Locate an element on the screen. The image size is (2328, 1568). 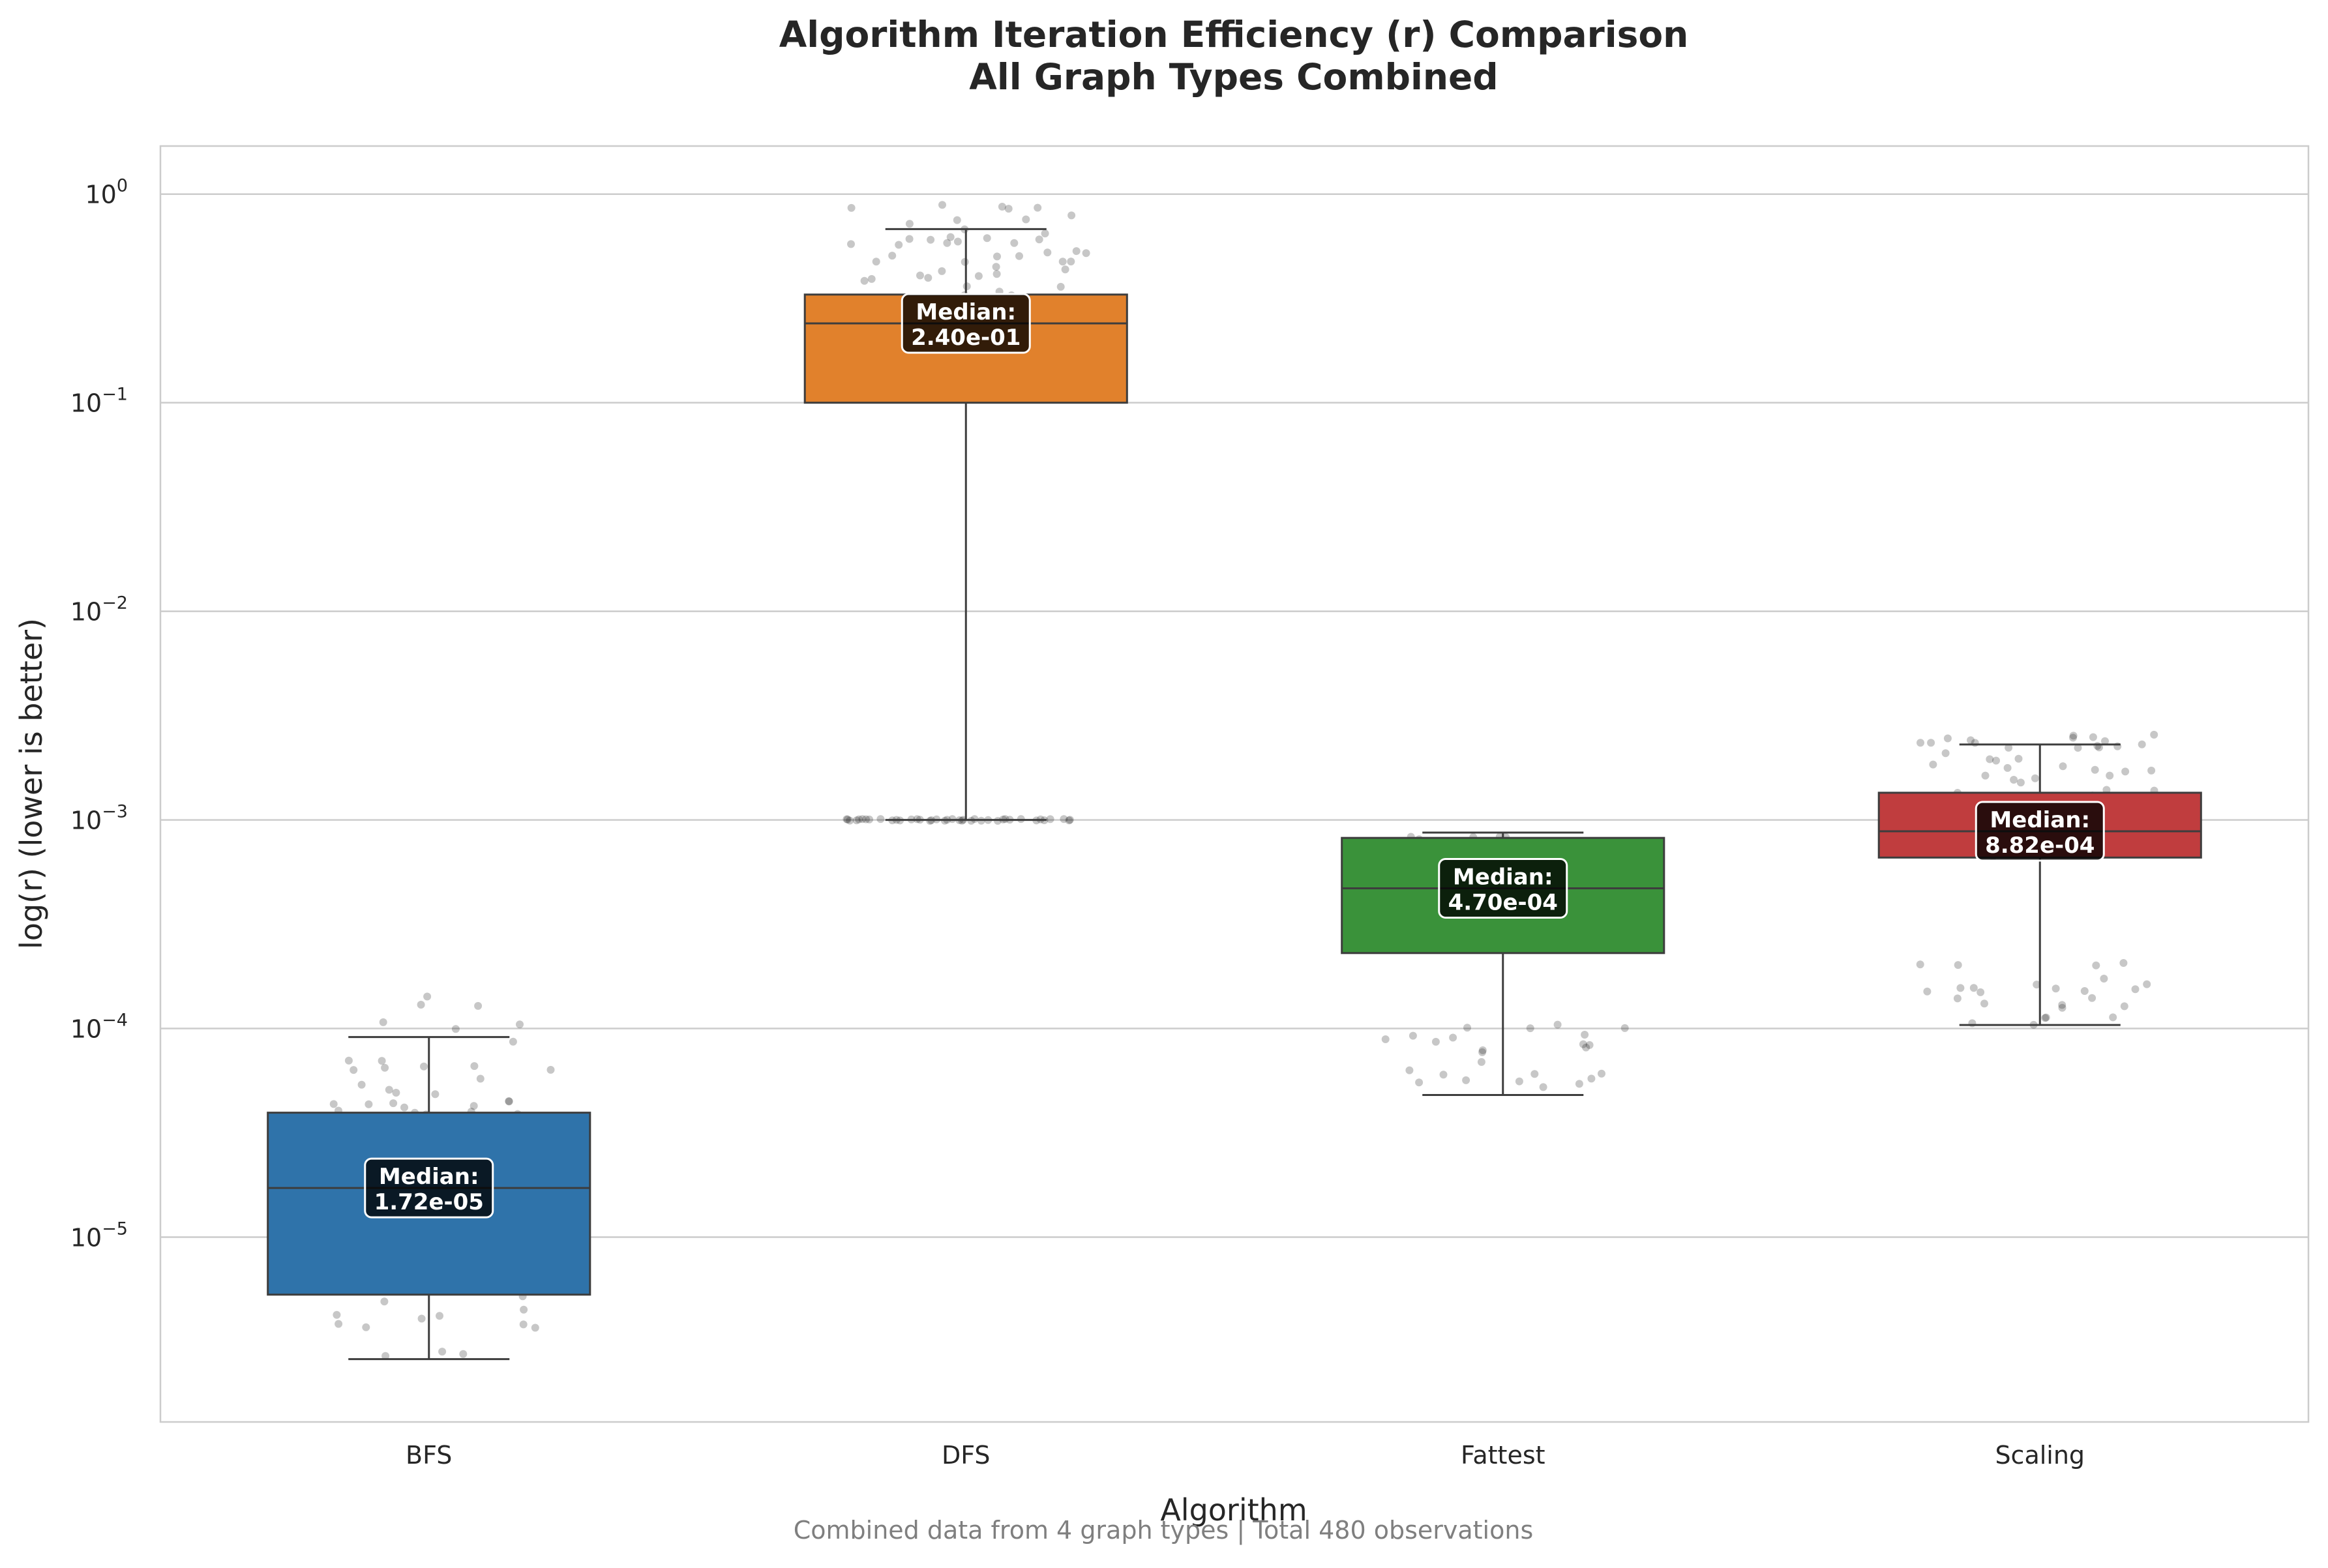
x-tick-label: DFS is located at coordinates (967, 1456).